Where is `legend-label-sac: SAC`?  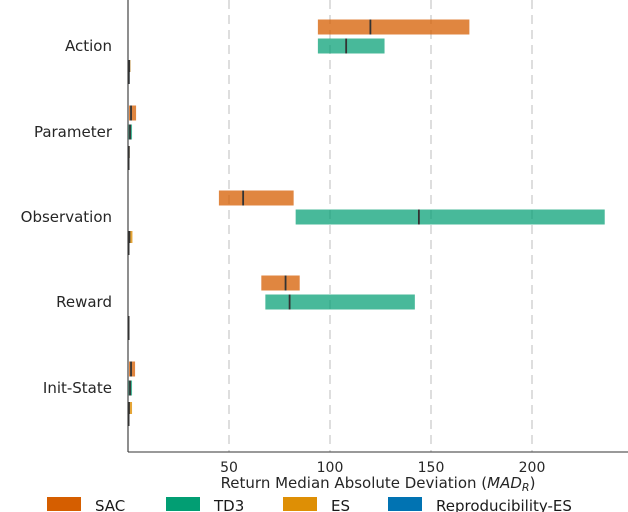 legend-label-sac: SAC is located at coordinates (110, 504).